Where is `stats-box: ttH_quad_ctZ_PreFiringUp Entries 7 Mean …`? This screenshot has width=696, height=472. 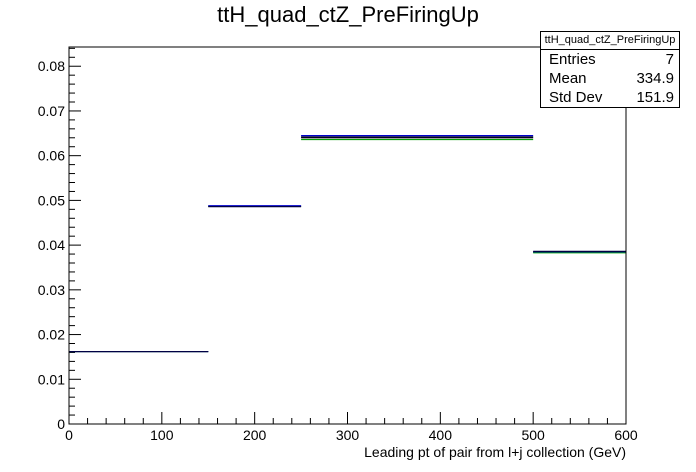 stats-box: ttH_quad_ctZ_PreFiringUp Entries 7 Mean … is located at coordinates (610, 69).